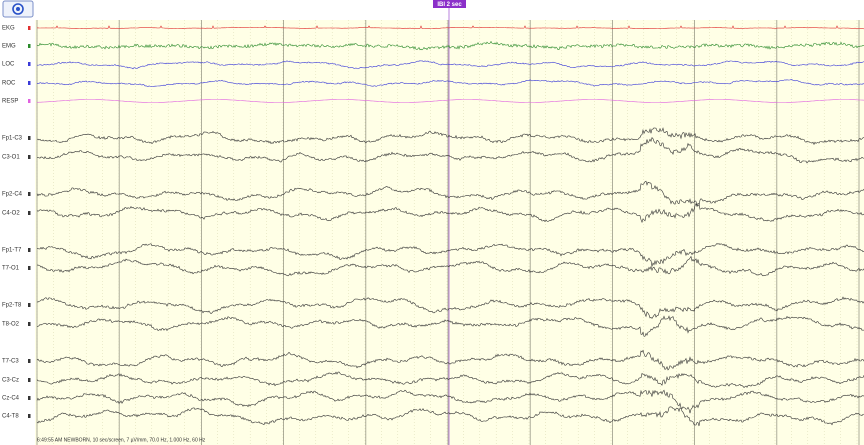  I want to click on event-marker-box, so click(449, 4).